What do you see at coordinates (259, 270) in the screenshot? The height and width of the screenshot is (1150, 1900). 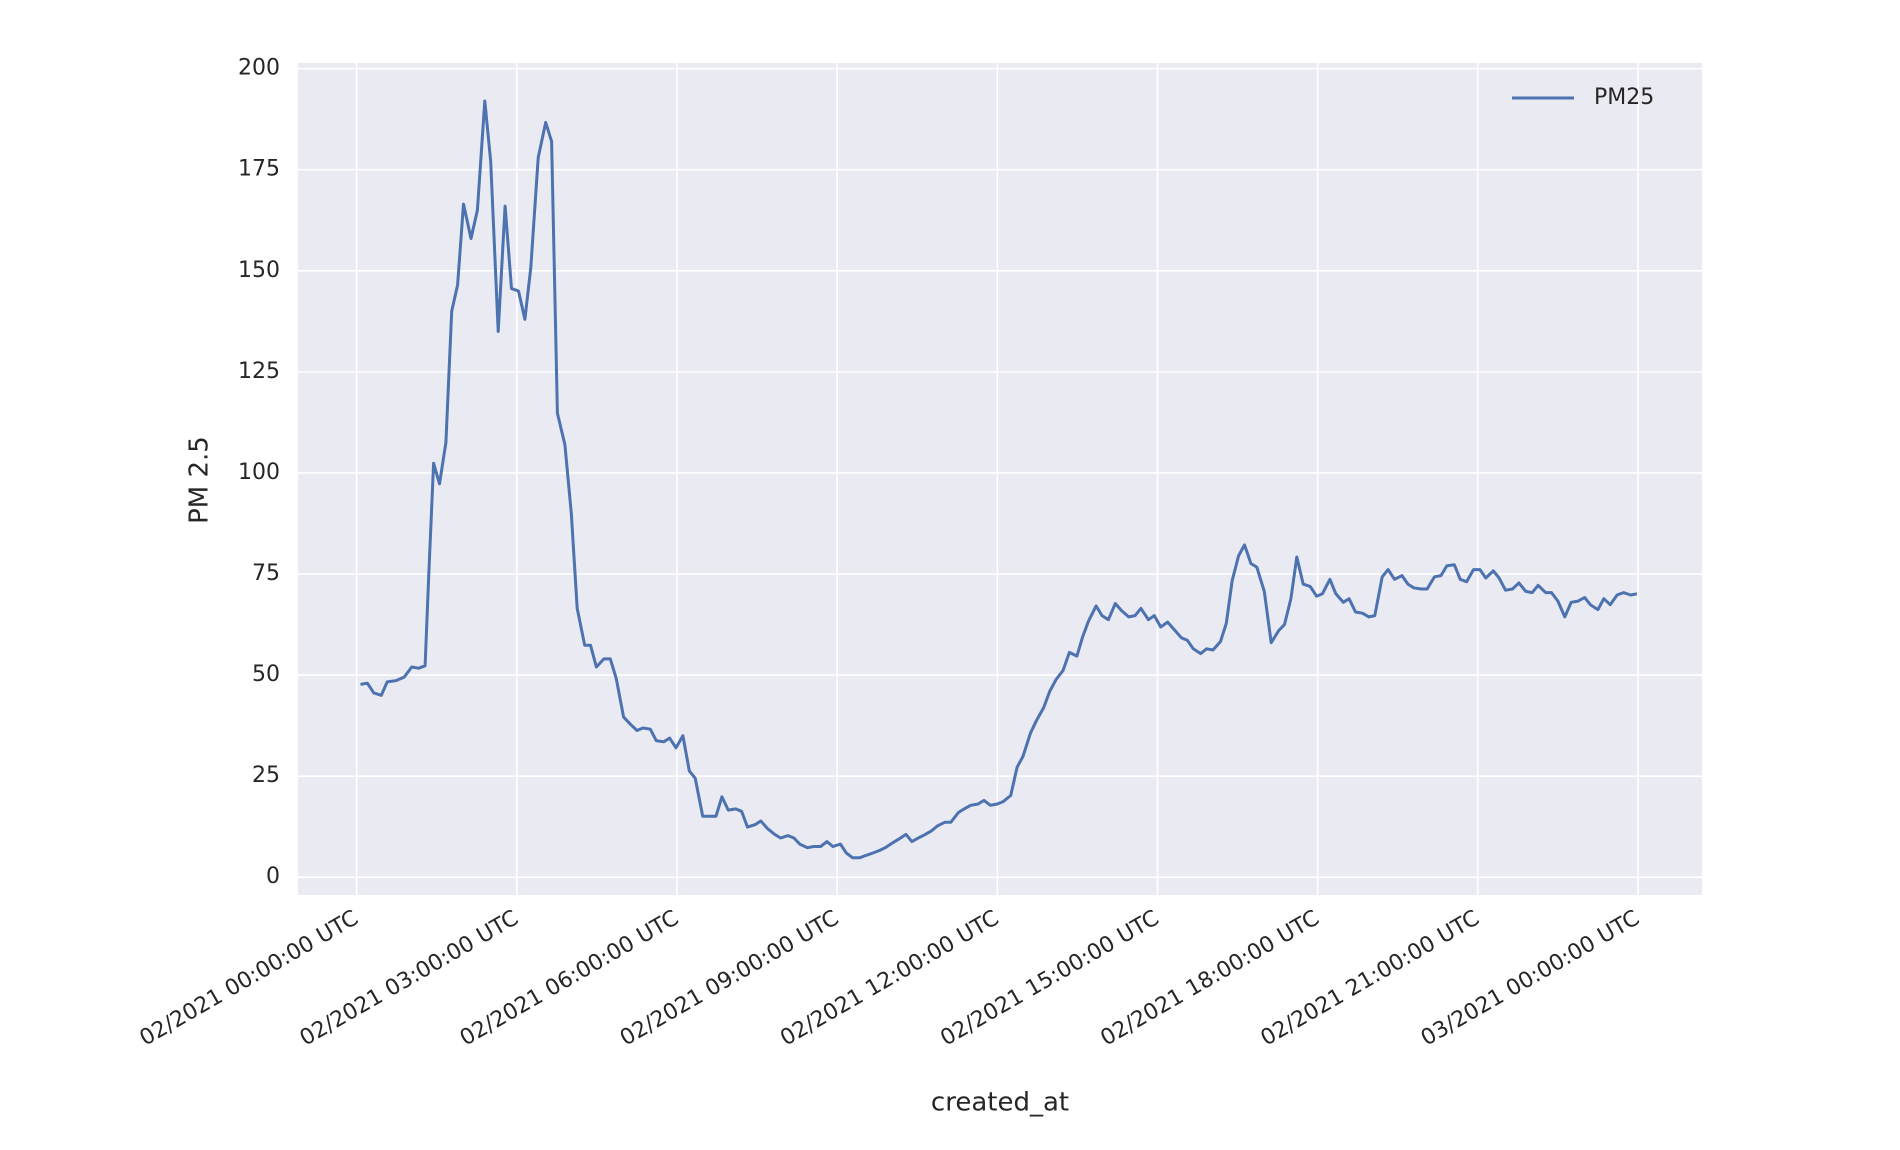 I see `y-tick-label: 150` at bounding box center [259, 270].